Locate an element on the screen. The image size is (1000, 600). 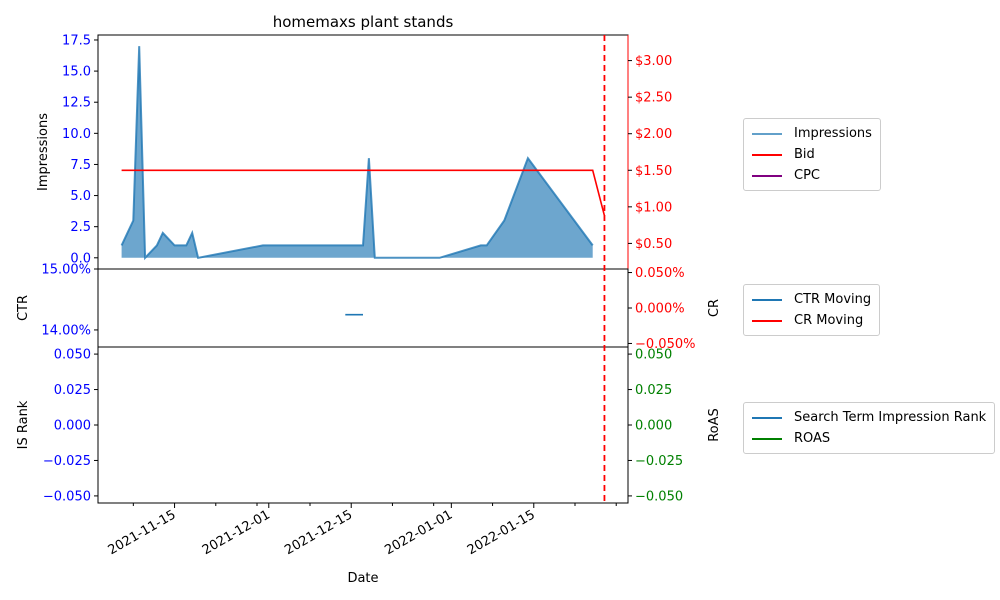
y2-tick-label: −0.025 is located at coordinates (659, 461).